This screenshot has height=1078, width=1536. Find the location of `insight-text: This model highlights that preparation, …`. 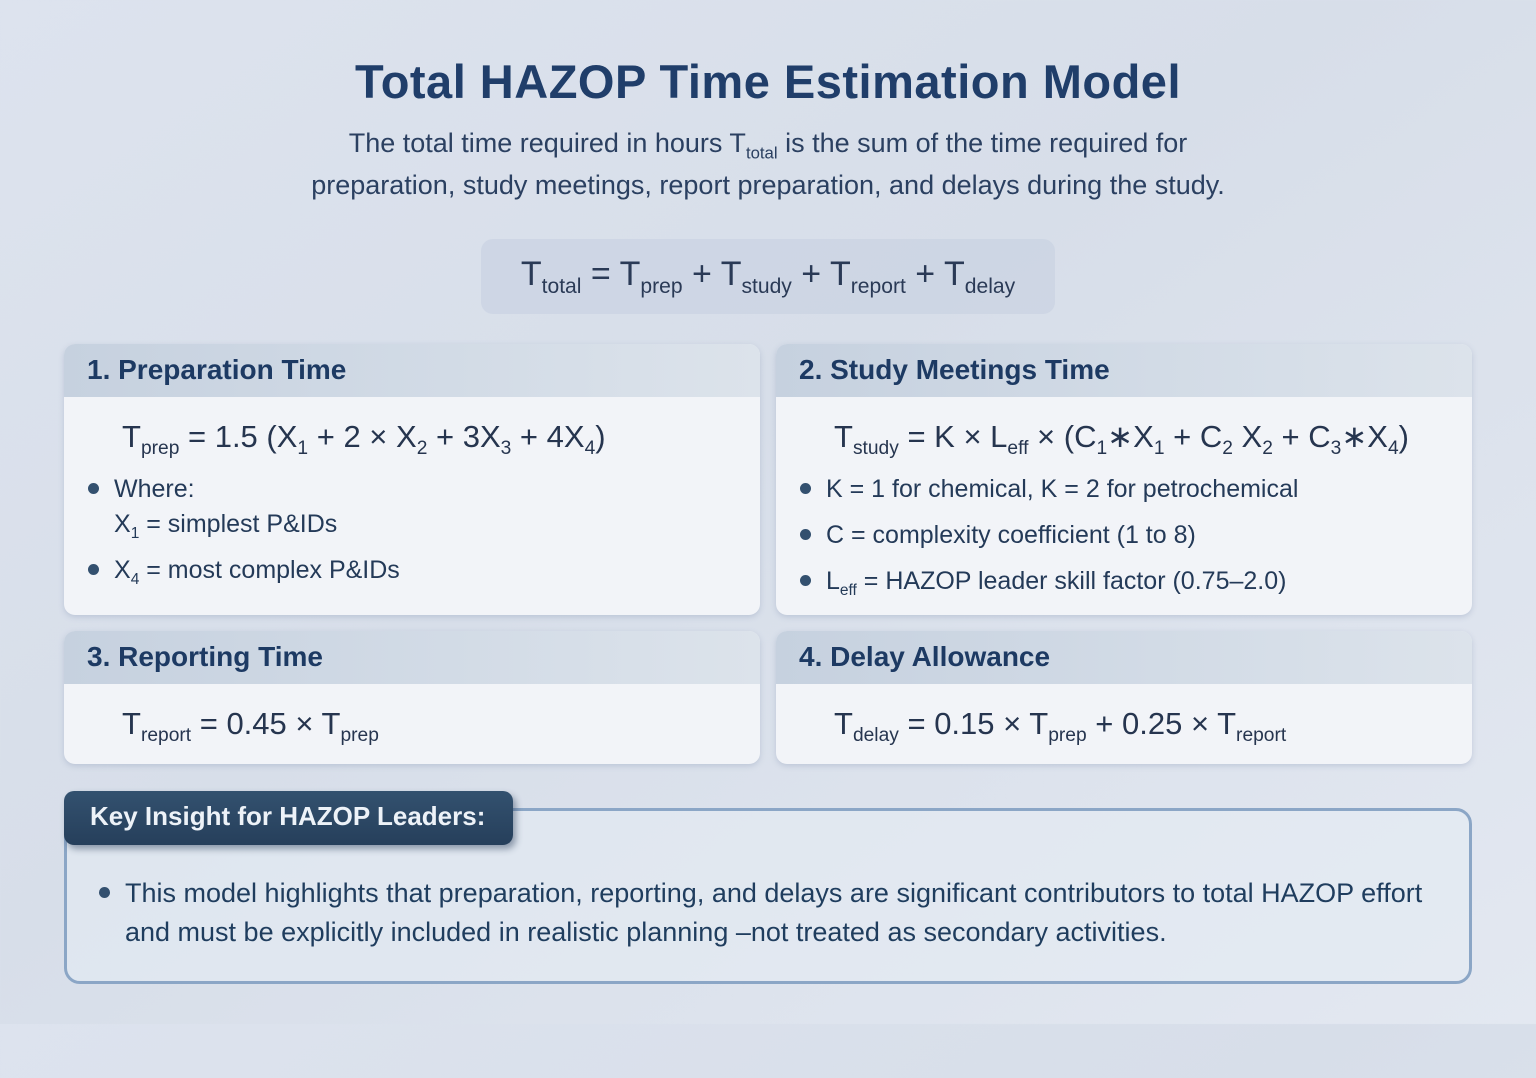

insight-text: This model highlights that preparation, … is located at coordinates (774, 912).